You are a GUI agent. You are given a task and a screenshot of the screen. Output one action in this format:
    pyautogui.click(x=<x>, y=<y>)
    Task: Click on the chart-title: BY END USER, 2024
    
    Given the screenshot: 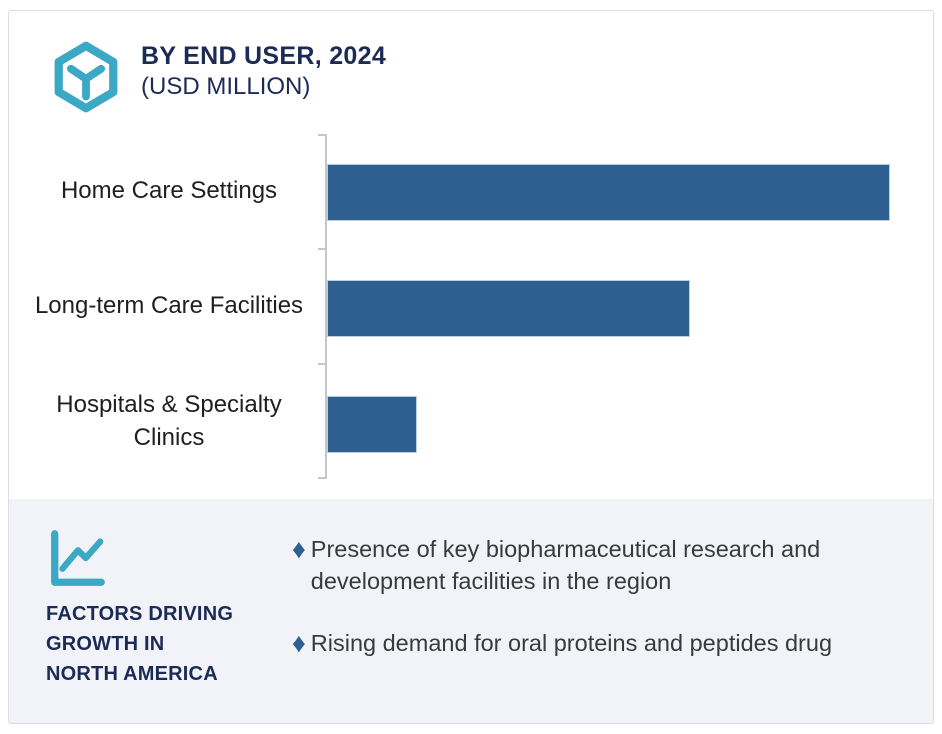 What is the action you would take?
    pyautogui.click(x=264, y=56)
    